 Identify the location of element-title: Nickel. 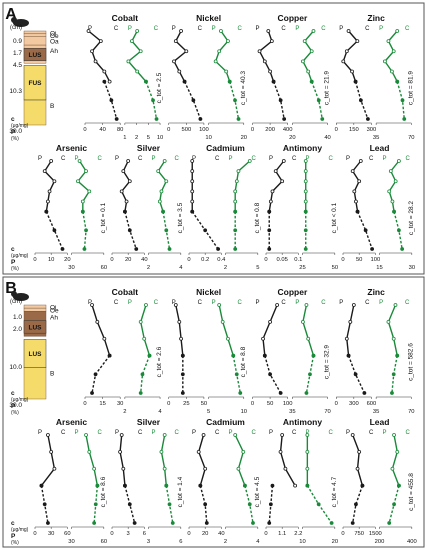
(208, 18).